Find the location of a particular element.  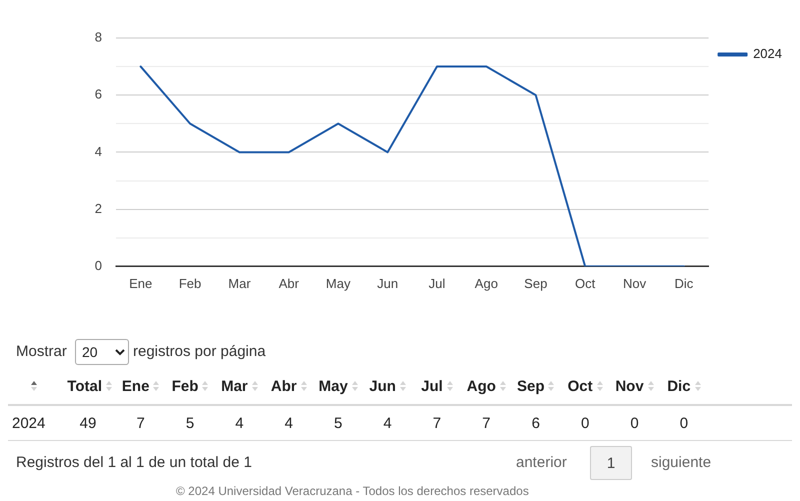

category-label: Sep is located at coordinates (530, 386).